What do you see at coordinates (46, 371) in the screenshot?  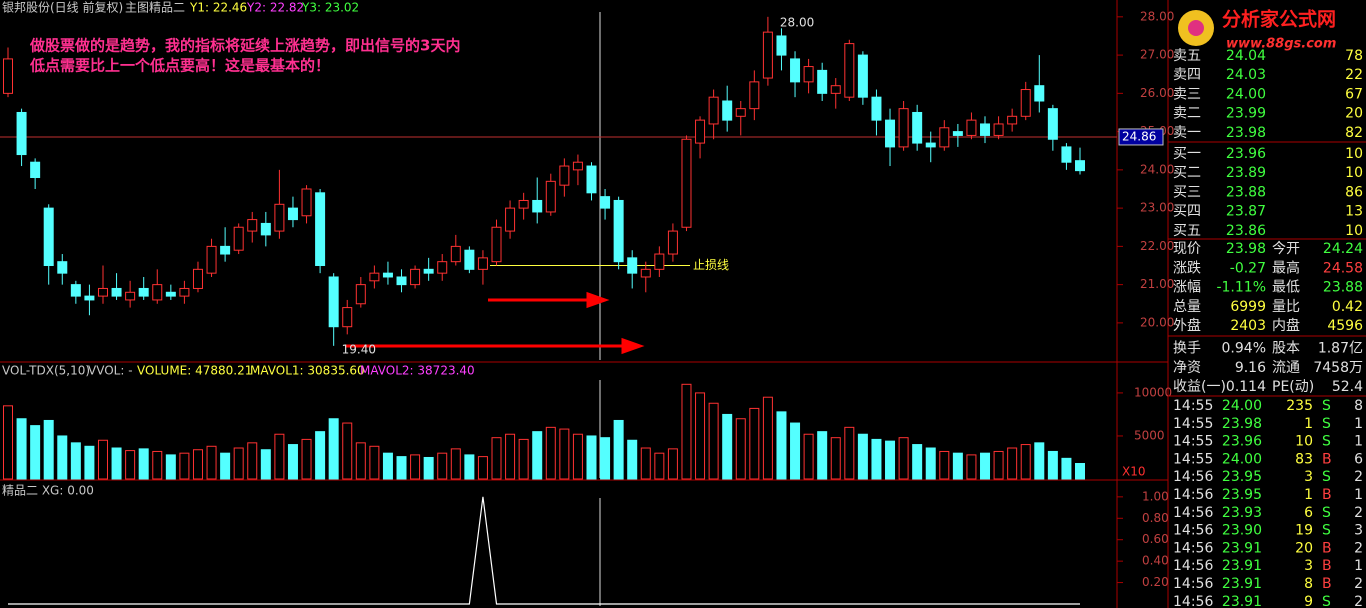 I see `volume-header: VOL-TDX(5,10)` at bounding box center [46, 371].